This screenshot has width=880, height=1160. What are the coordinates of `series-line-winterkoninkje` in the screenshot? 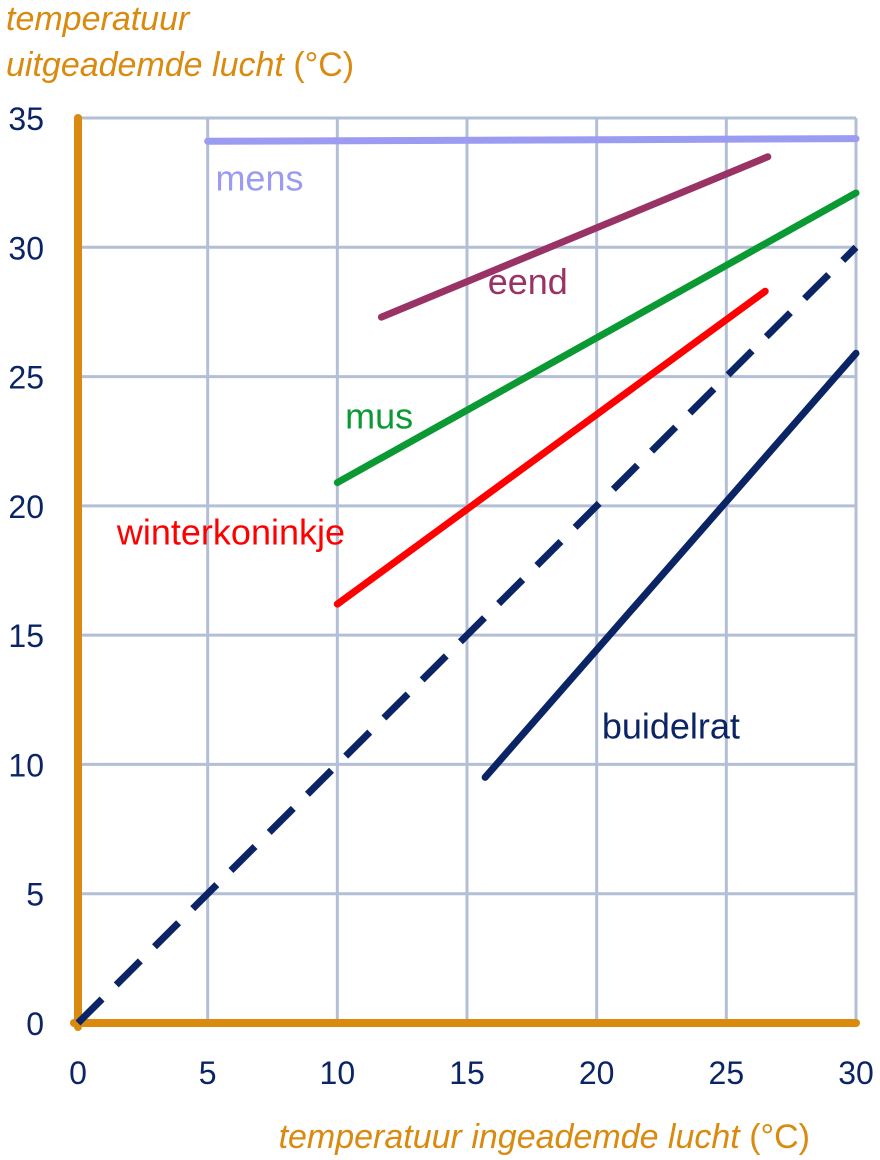 It's located at (551, 447).